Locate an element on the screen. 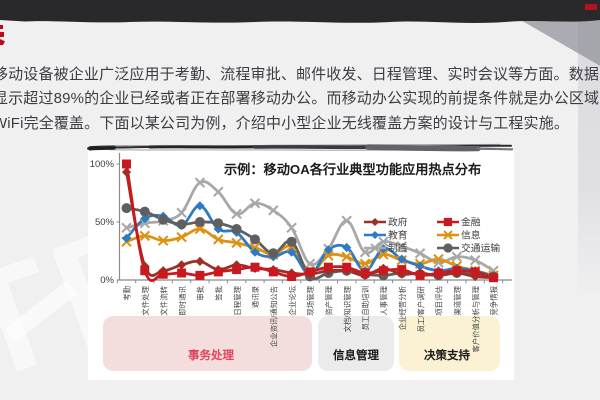  svg-text: 渠道管理 is located at coordinates (457, 300).